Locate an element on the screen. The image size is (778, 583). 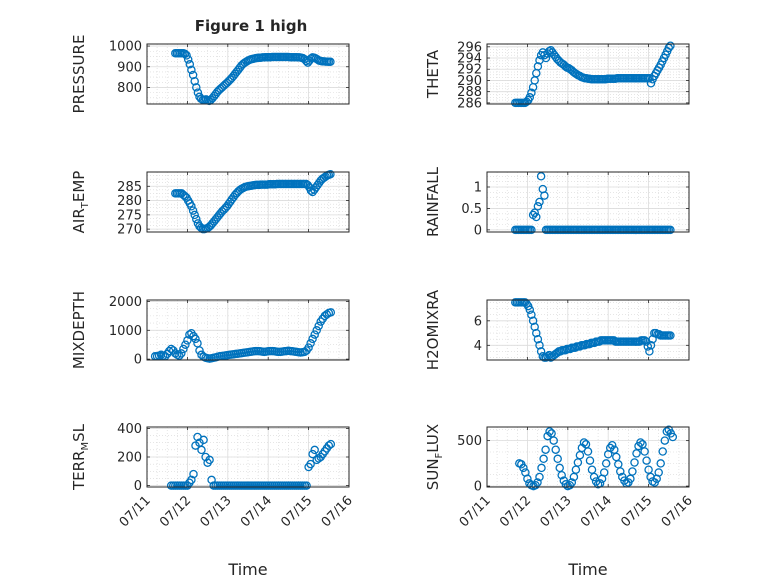
y-tick-label: 292 is located at coordinates (469, 70).